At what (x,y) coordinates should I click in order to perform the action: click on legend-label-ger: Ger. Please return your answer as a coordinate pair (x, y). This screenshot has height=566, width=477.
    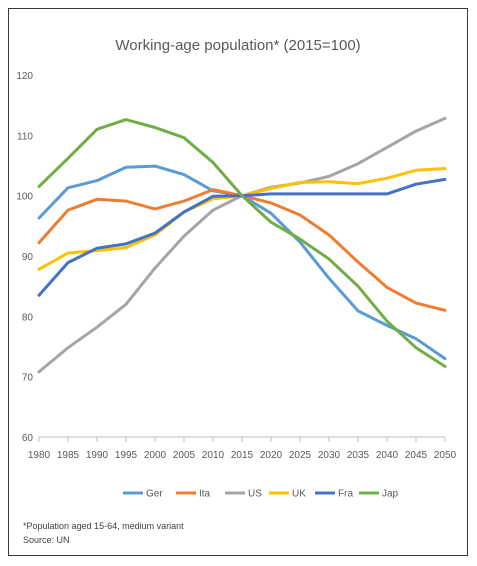
    Looking at the image, I should click on (154, 494).